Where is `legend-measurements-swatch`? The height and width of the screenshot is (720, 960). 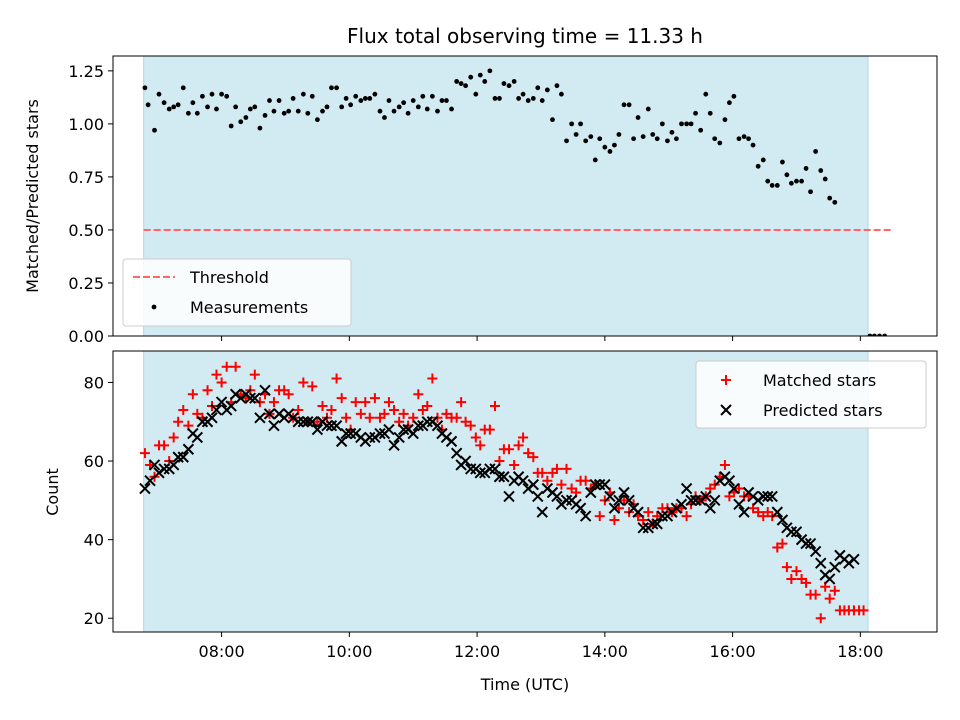 legend-measurements-swatch is located at coordinates (154, 307).